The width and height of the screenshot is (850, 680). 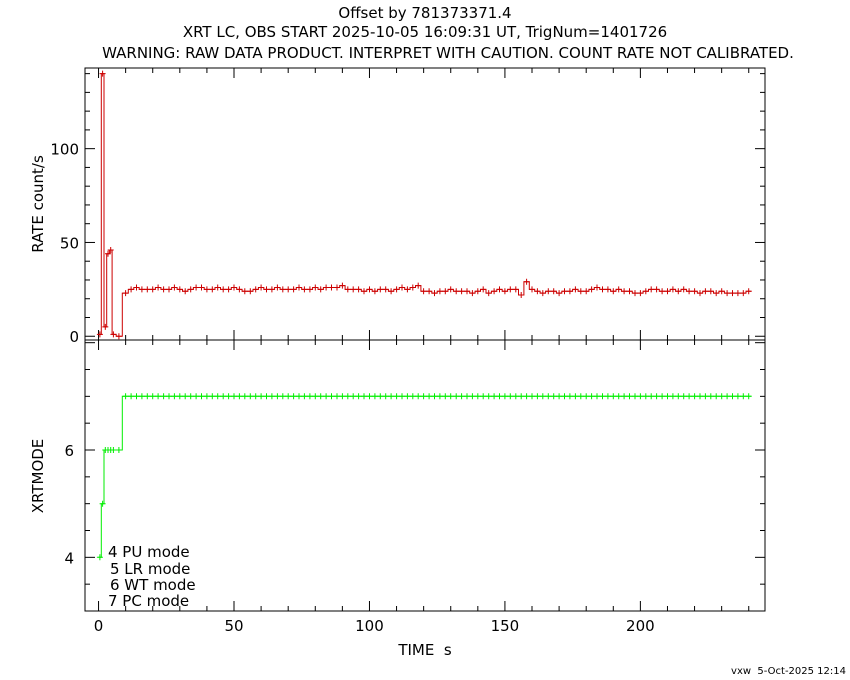 I want to click on legend-pu-mode: 4 PU mode, so click(x=149, y=552).